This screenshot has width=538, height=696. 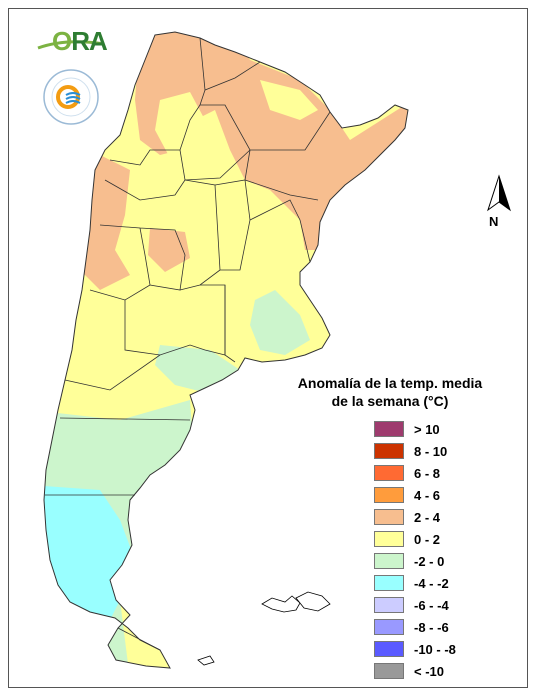 I want to click on legend-item: 8 - 10, so click(x=415, y=451).